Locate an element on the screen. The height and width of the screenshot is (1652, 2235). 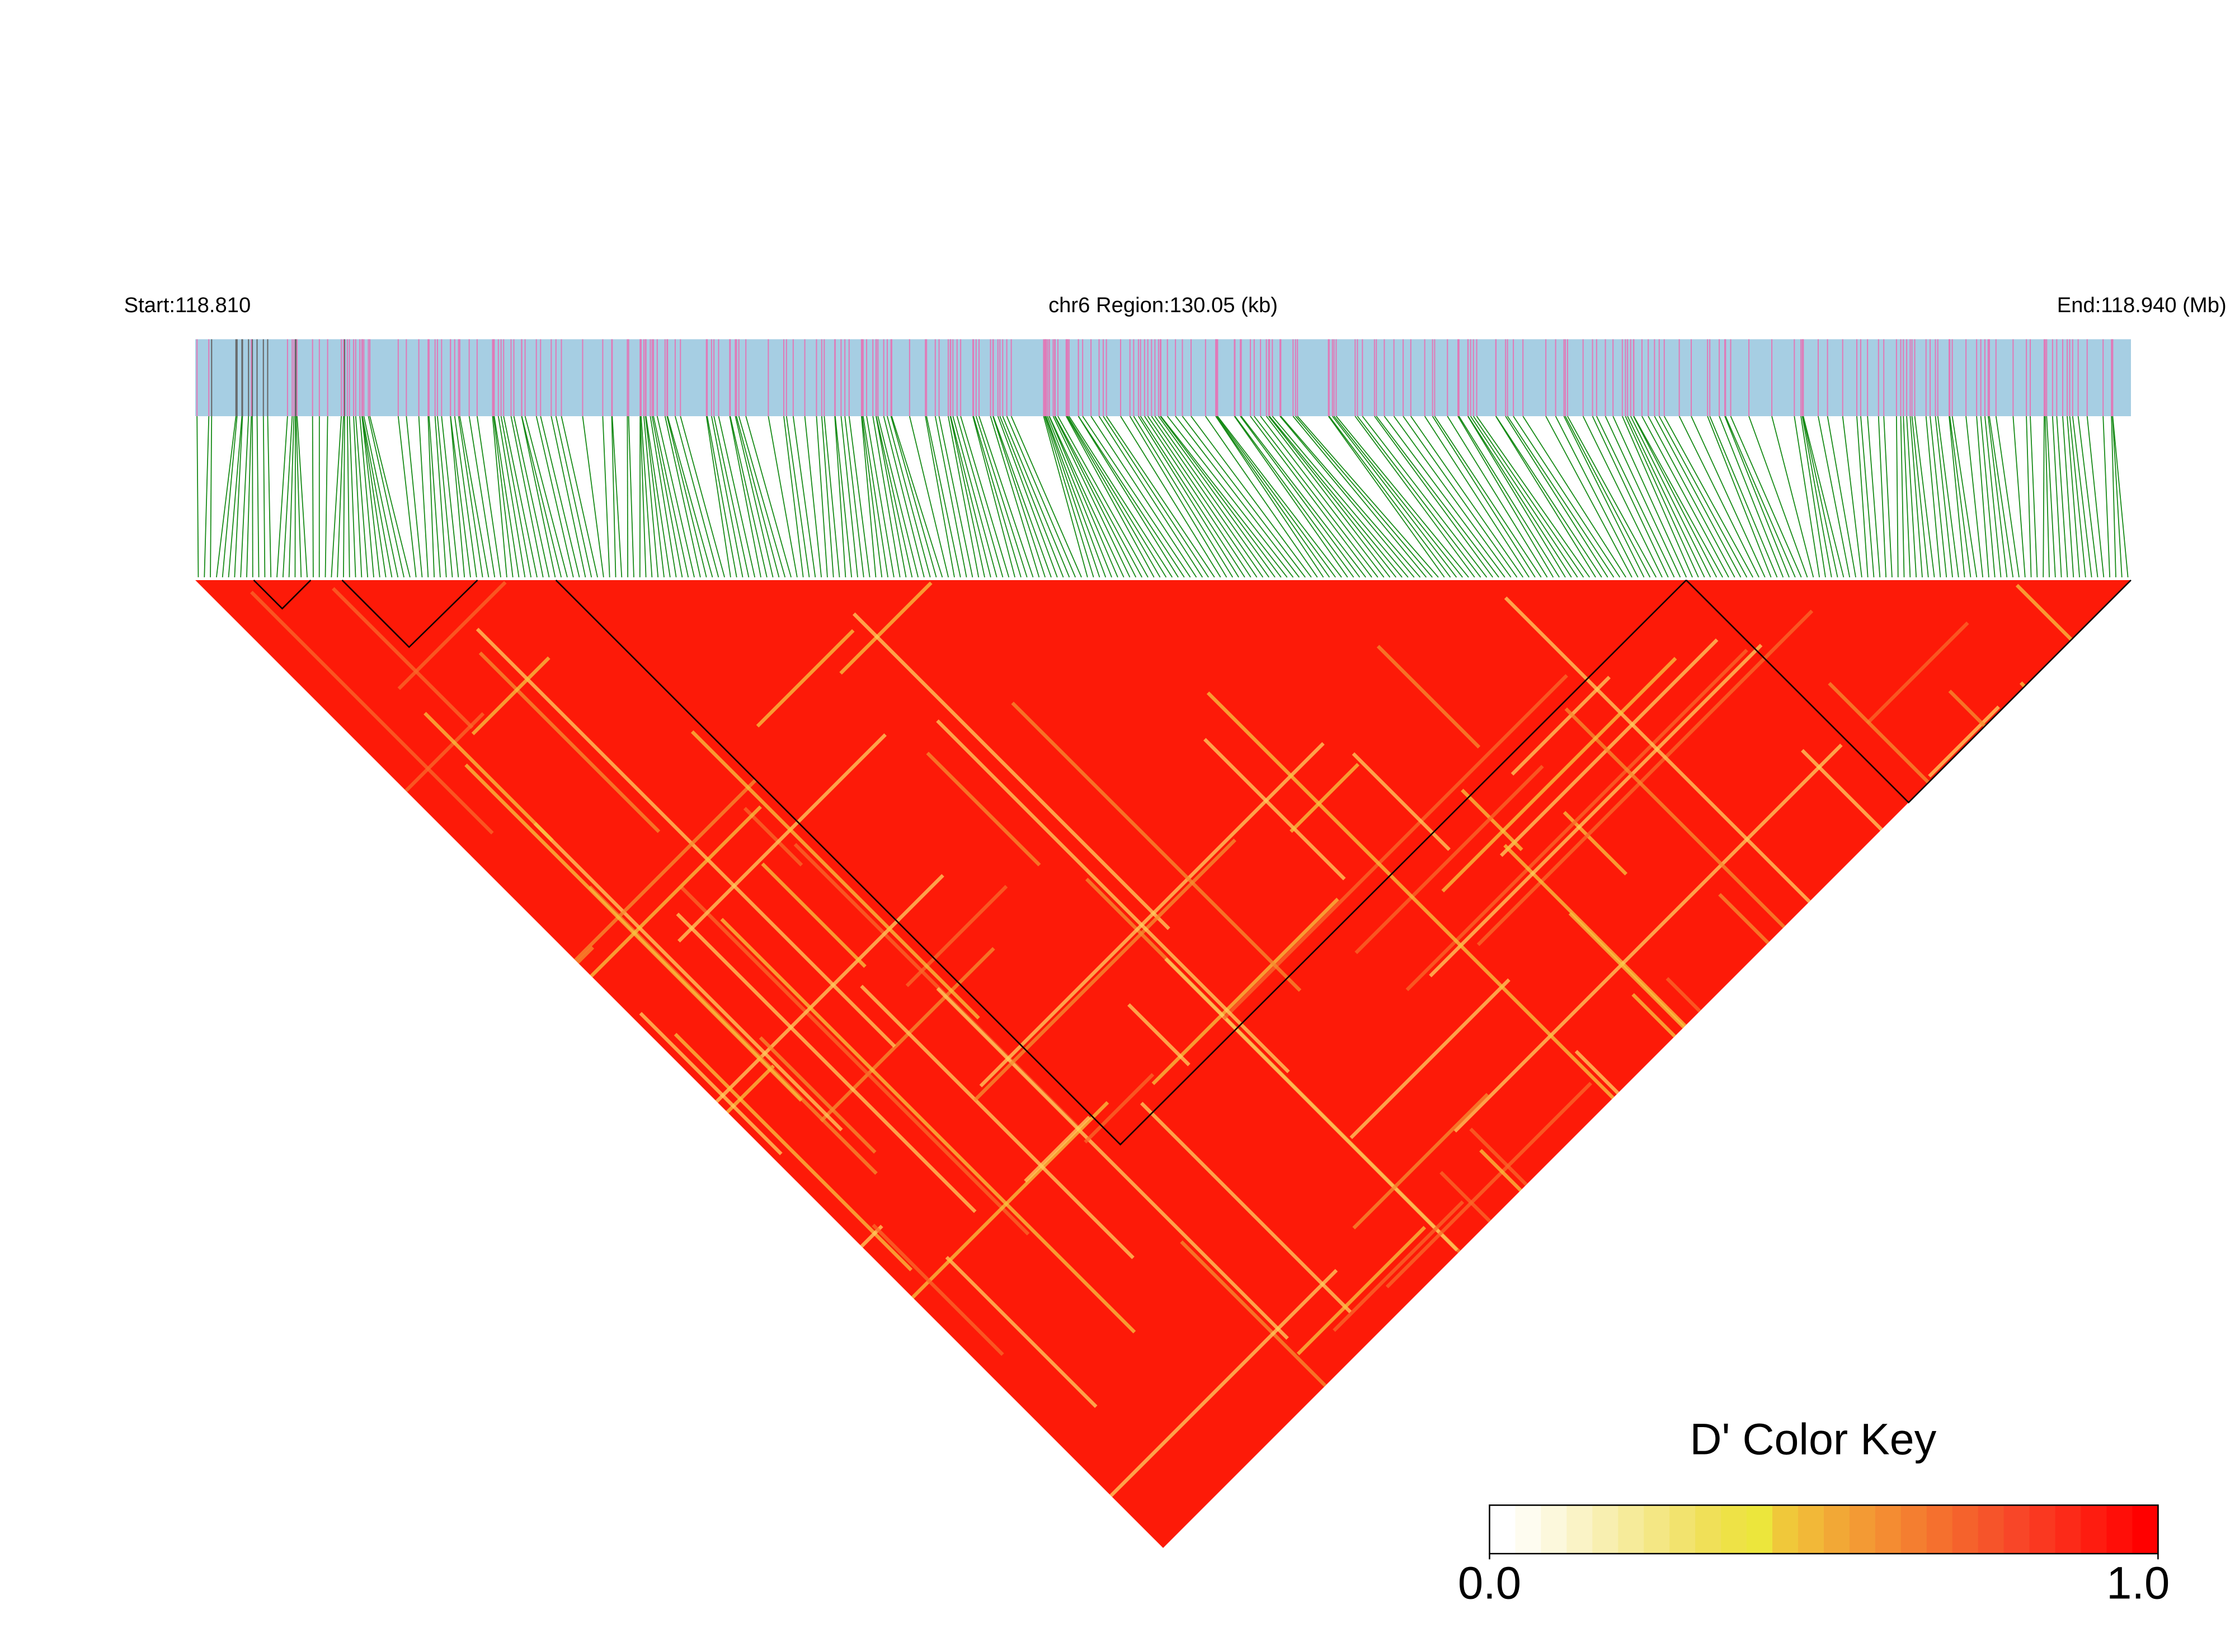
block-outline is located at coordinates (1909, 692).